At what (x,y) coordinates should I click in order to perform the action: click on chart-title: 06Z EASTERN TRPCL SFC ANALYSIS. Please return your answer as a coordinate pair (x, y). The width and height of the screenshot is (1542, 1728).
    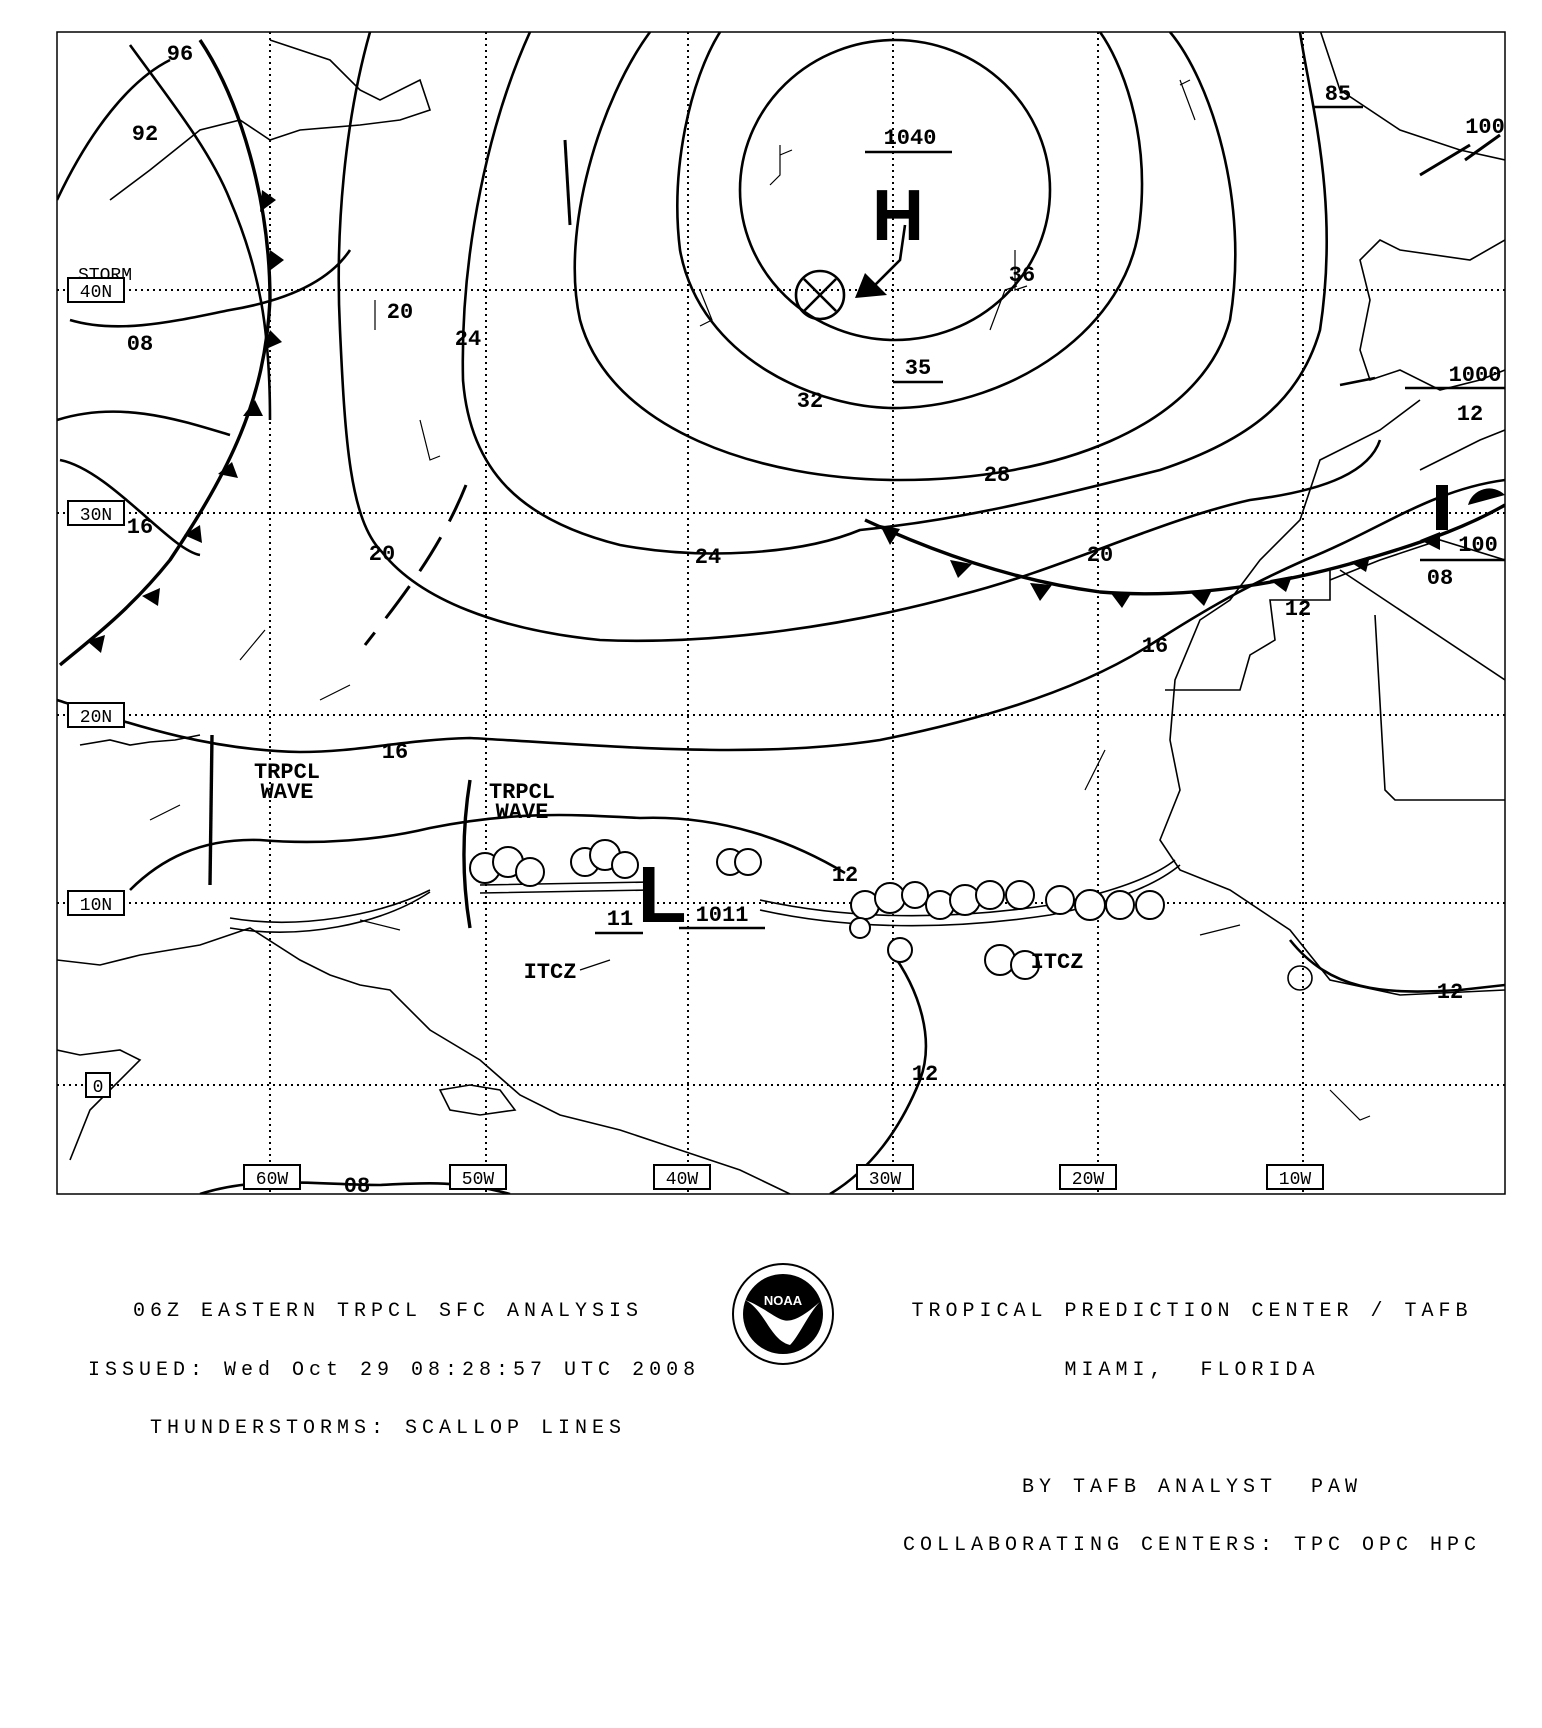
    Looking at the image, I should click on (388, 1311).